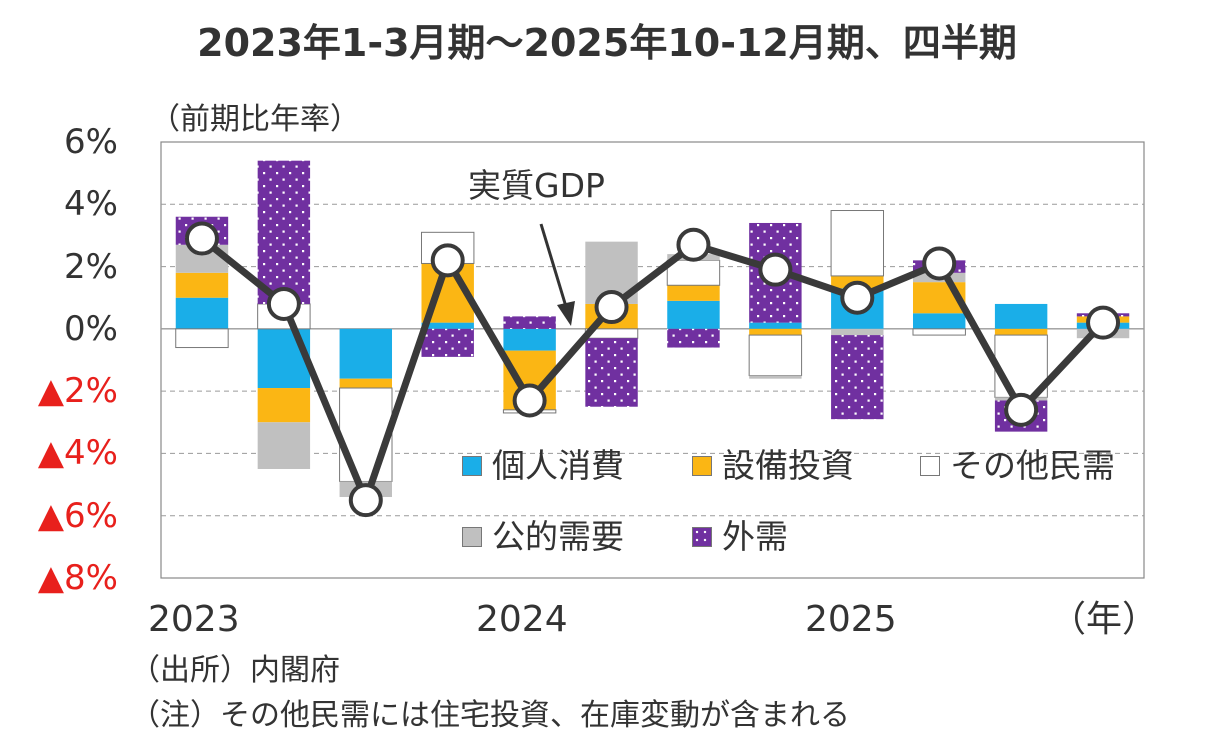 The image size is (1214, 746). I want to click on y-tick-label: 4%, so click(91, 204).